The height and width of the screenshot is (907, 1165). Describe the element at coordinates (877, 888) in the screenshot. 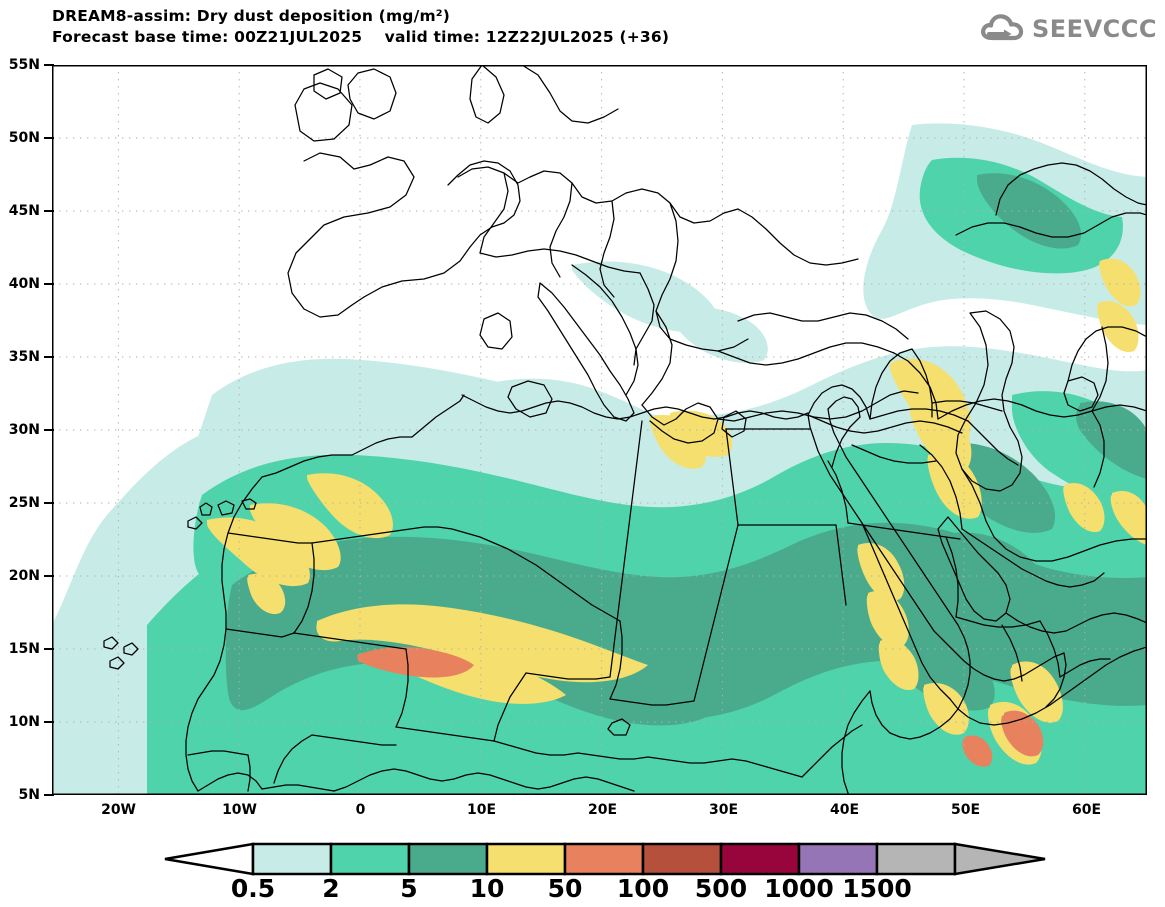

I see `colorbar-tick-label: 1500` at that location.